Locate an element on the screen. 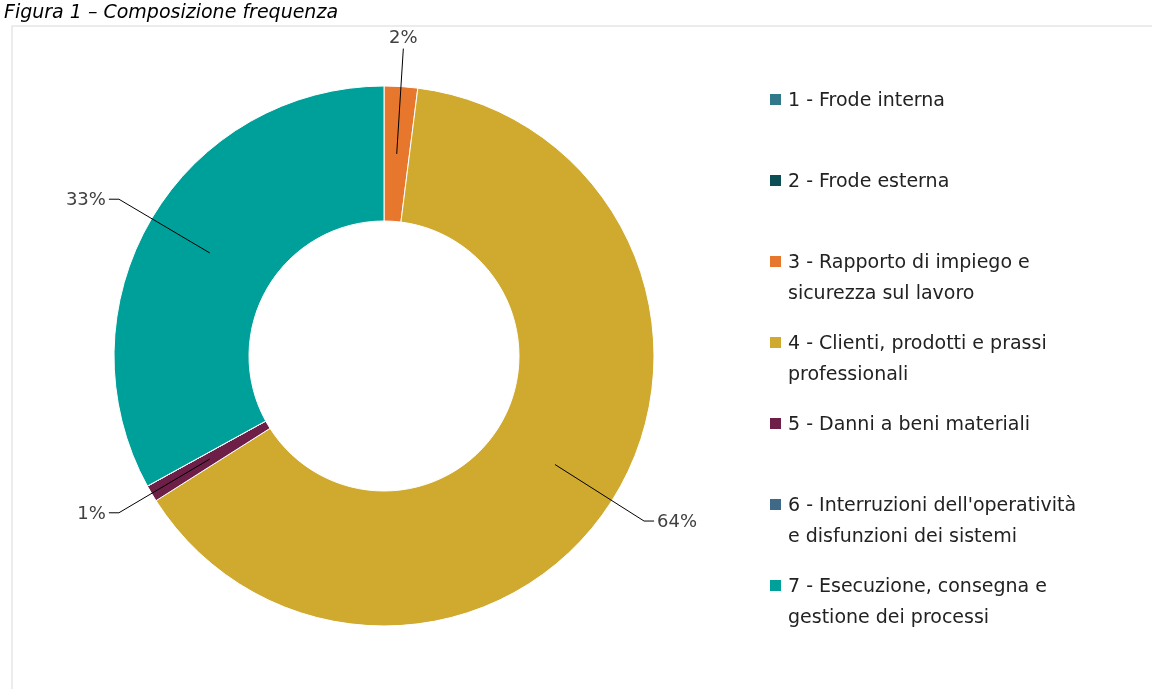 This screenshot has width=1152, height=689. data-label: 33% is located at coordinates (85, 199).